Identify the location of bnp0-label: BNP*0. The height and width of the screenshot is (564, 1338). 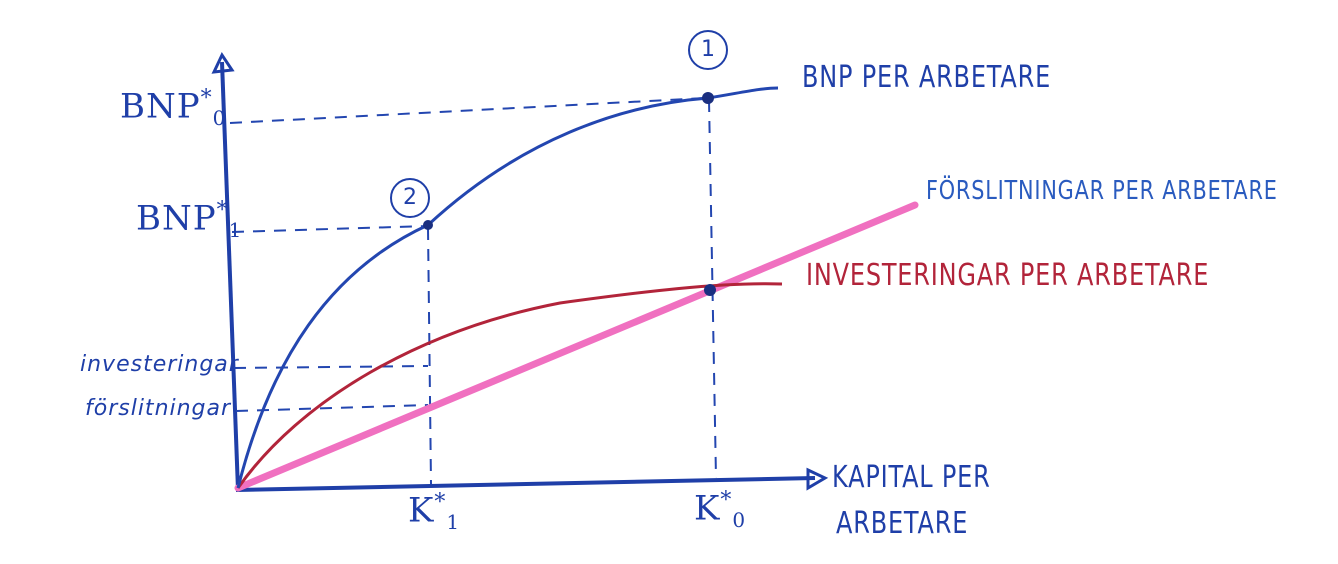
(173, 108).